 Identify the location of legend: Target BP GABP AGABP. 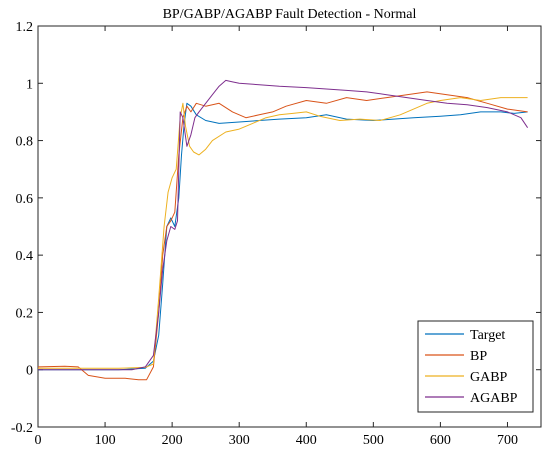
(475, 366).